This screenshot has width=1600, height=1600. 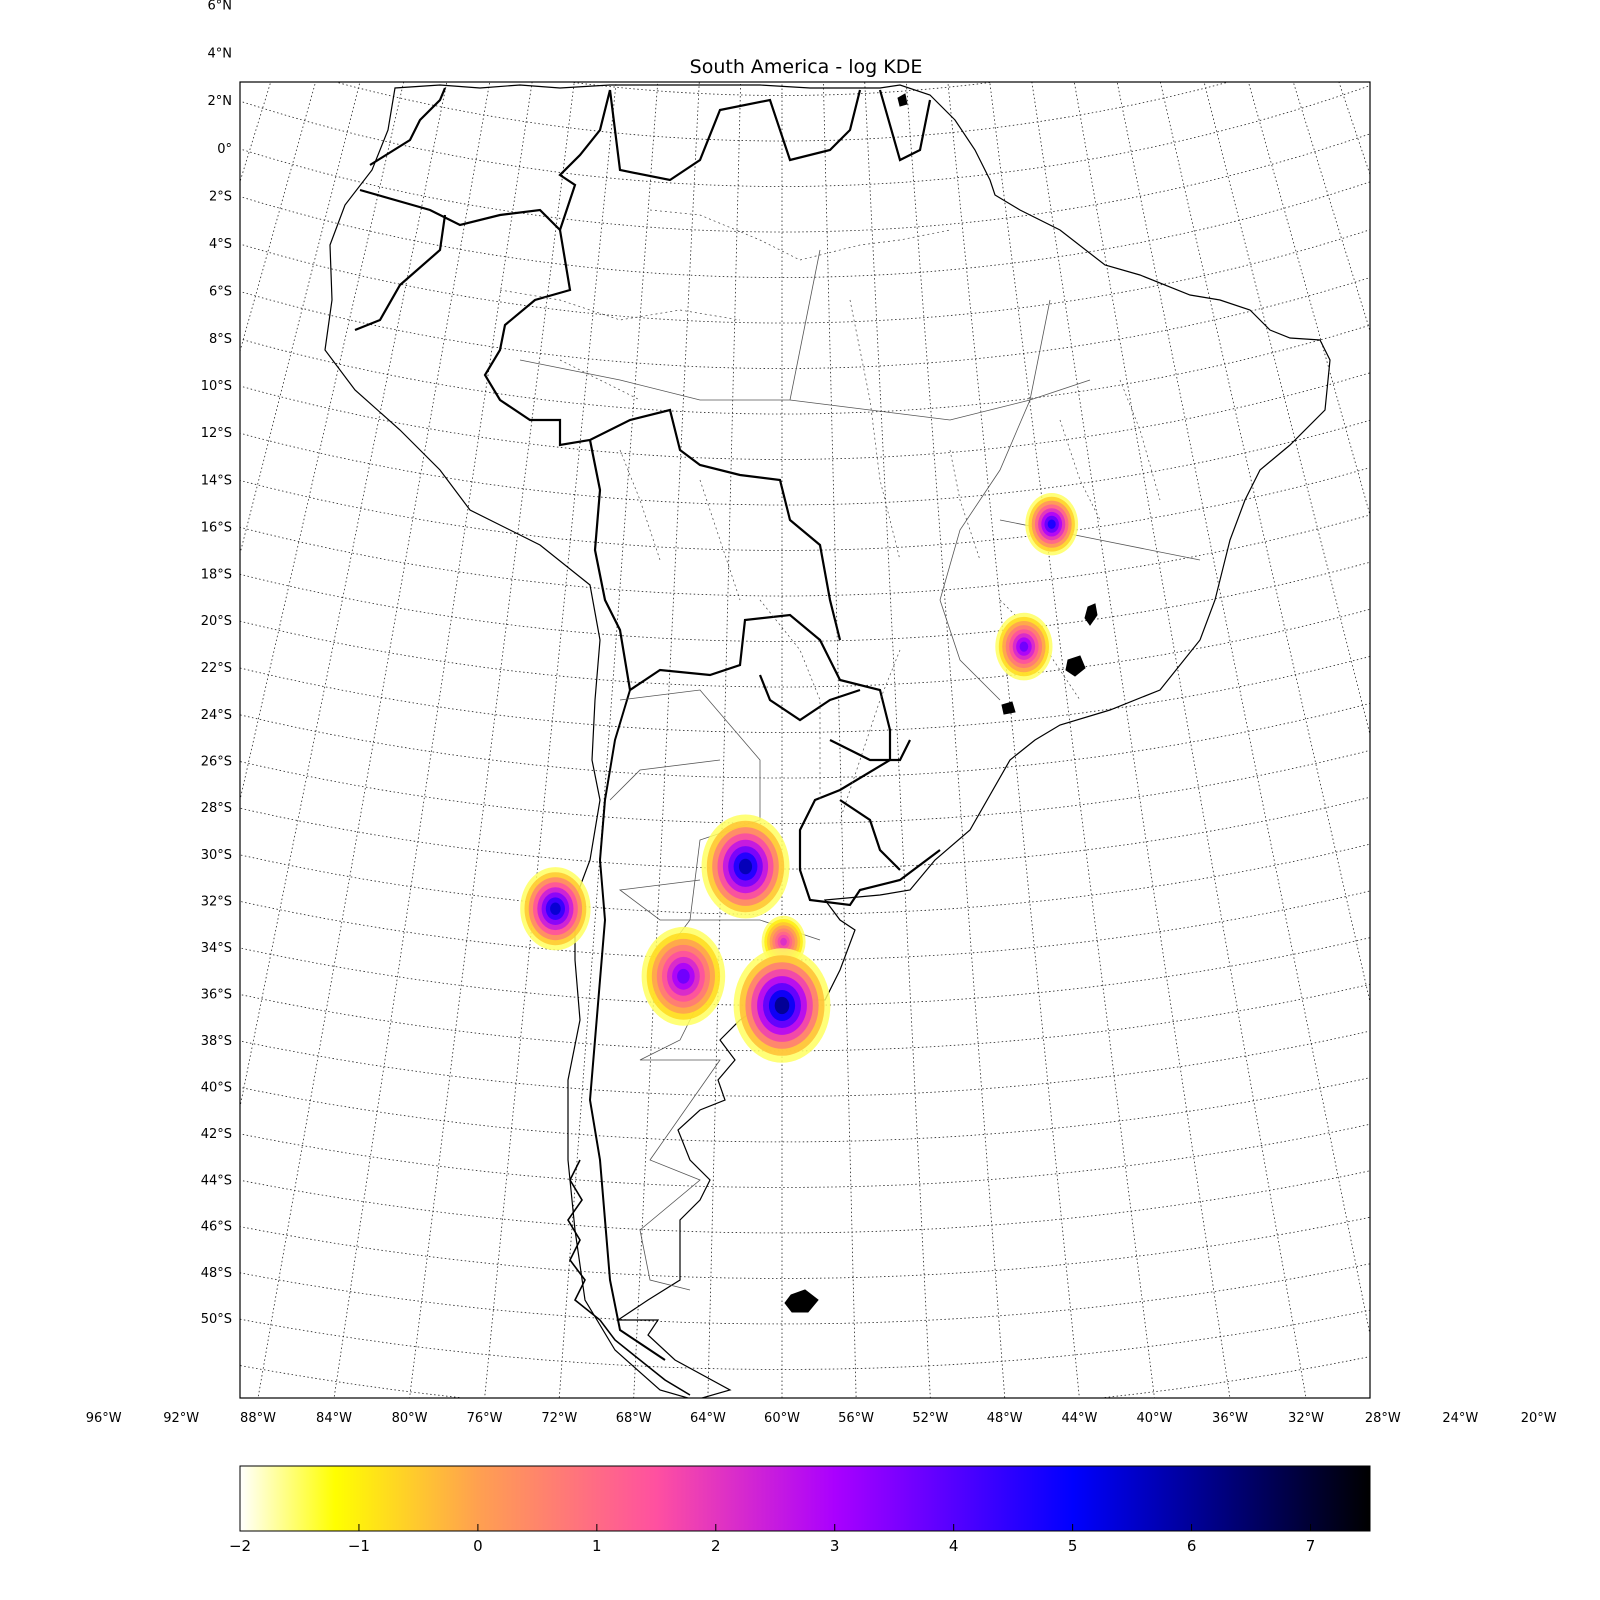 What do you see at coordinates (1079, 1418) in the screenshot?
I see `longitude-label: 44°W` at bounding box center [1079, 1418].